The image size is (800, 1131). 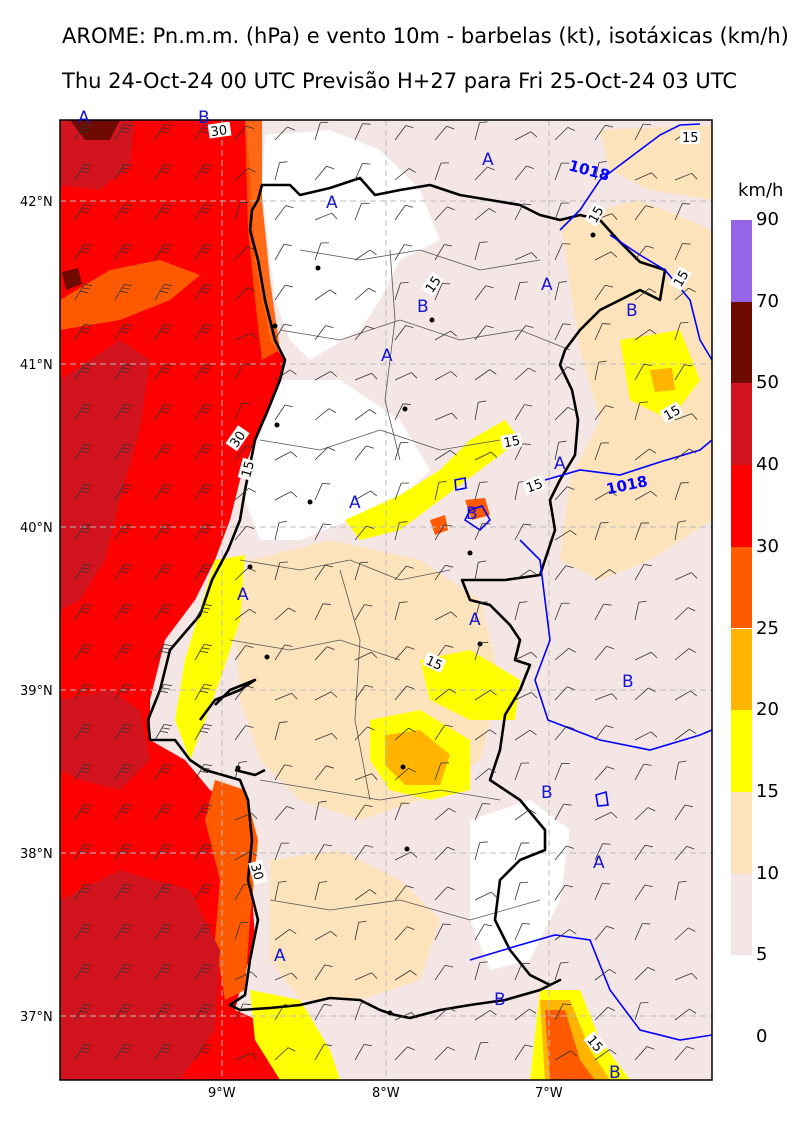 I want to click on colorbar-label: 5, so click(x=762, y=955).